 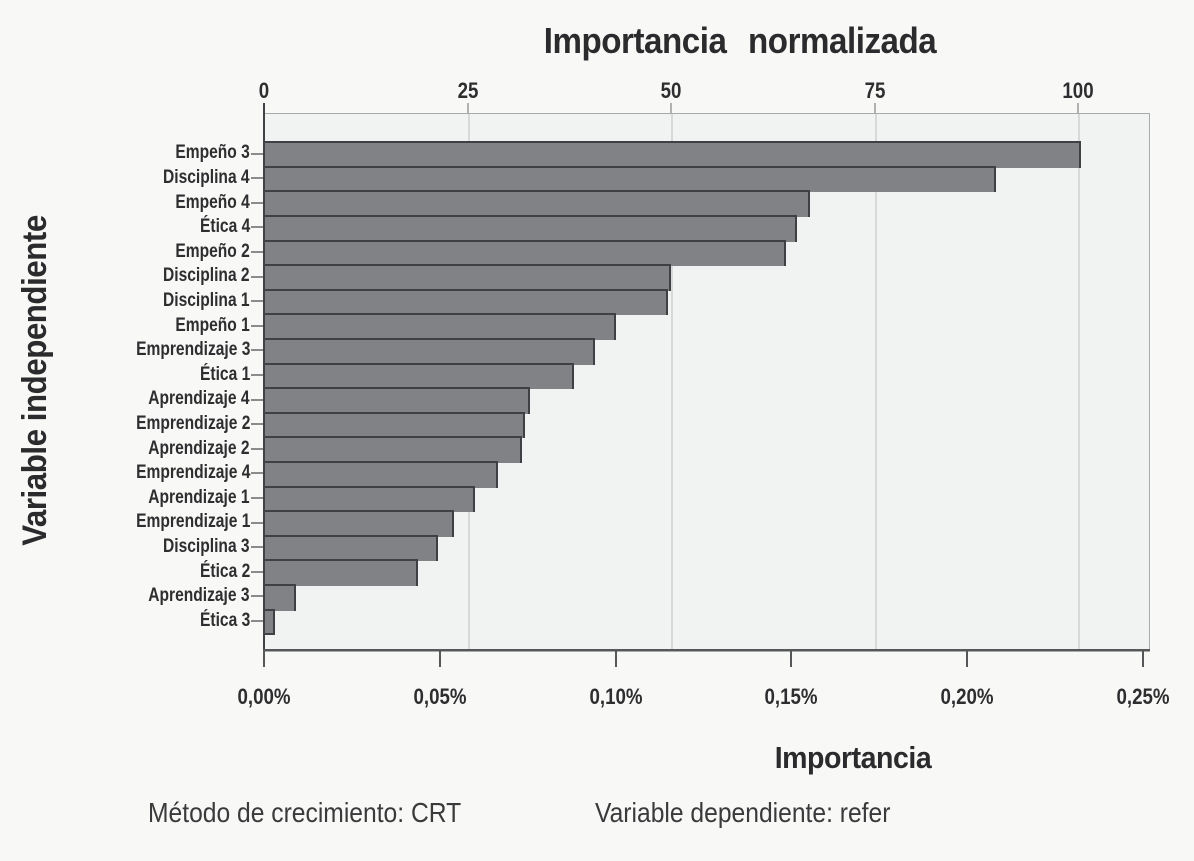 What do you see at coordinates (192, 473) in the screenshot?
I see `category-label: Emprendizaje 4` at bounding box center [192, 473].